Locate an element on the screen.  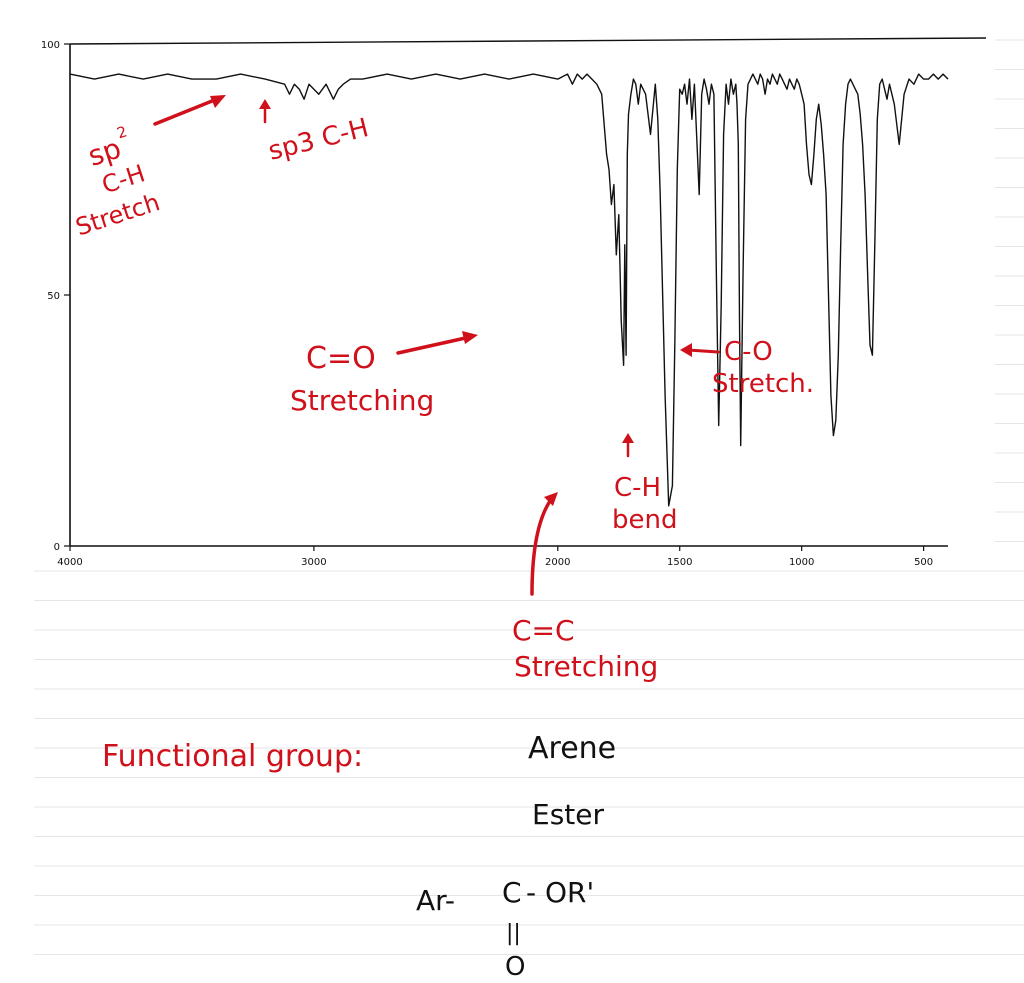
y-tick-label: 0 is located at coordinates (57, 547).